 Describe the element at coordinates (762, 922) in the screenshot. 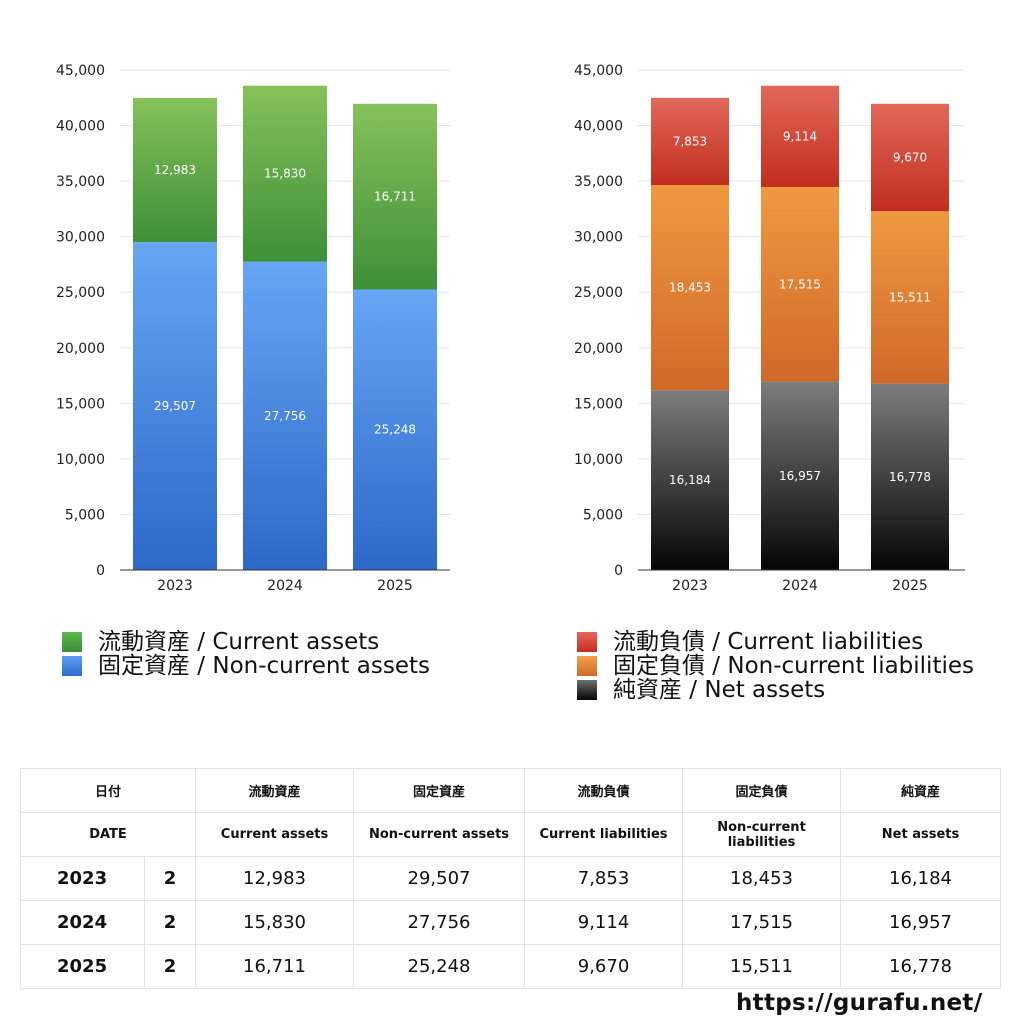

I see `value-cell: 17,515` at that location.